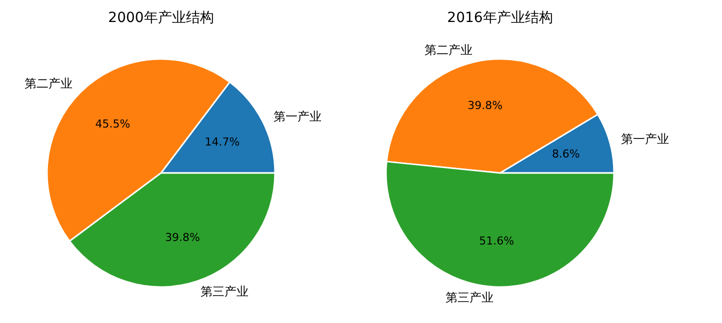  I want to click on chart-title: 2000年产业结构, so click(161, 18).